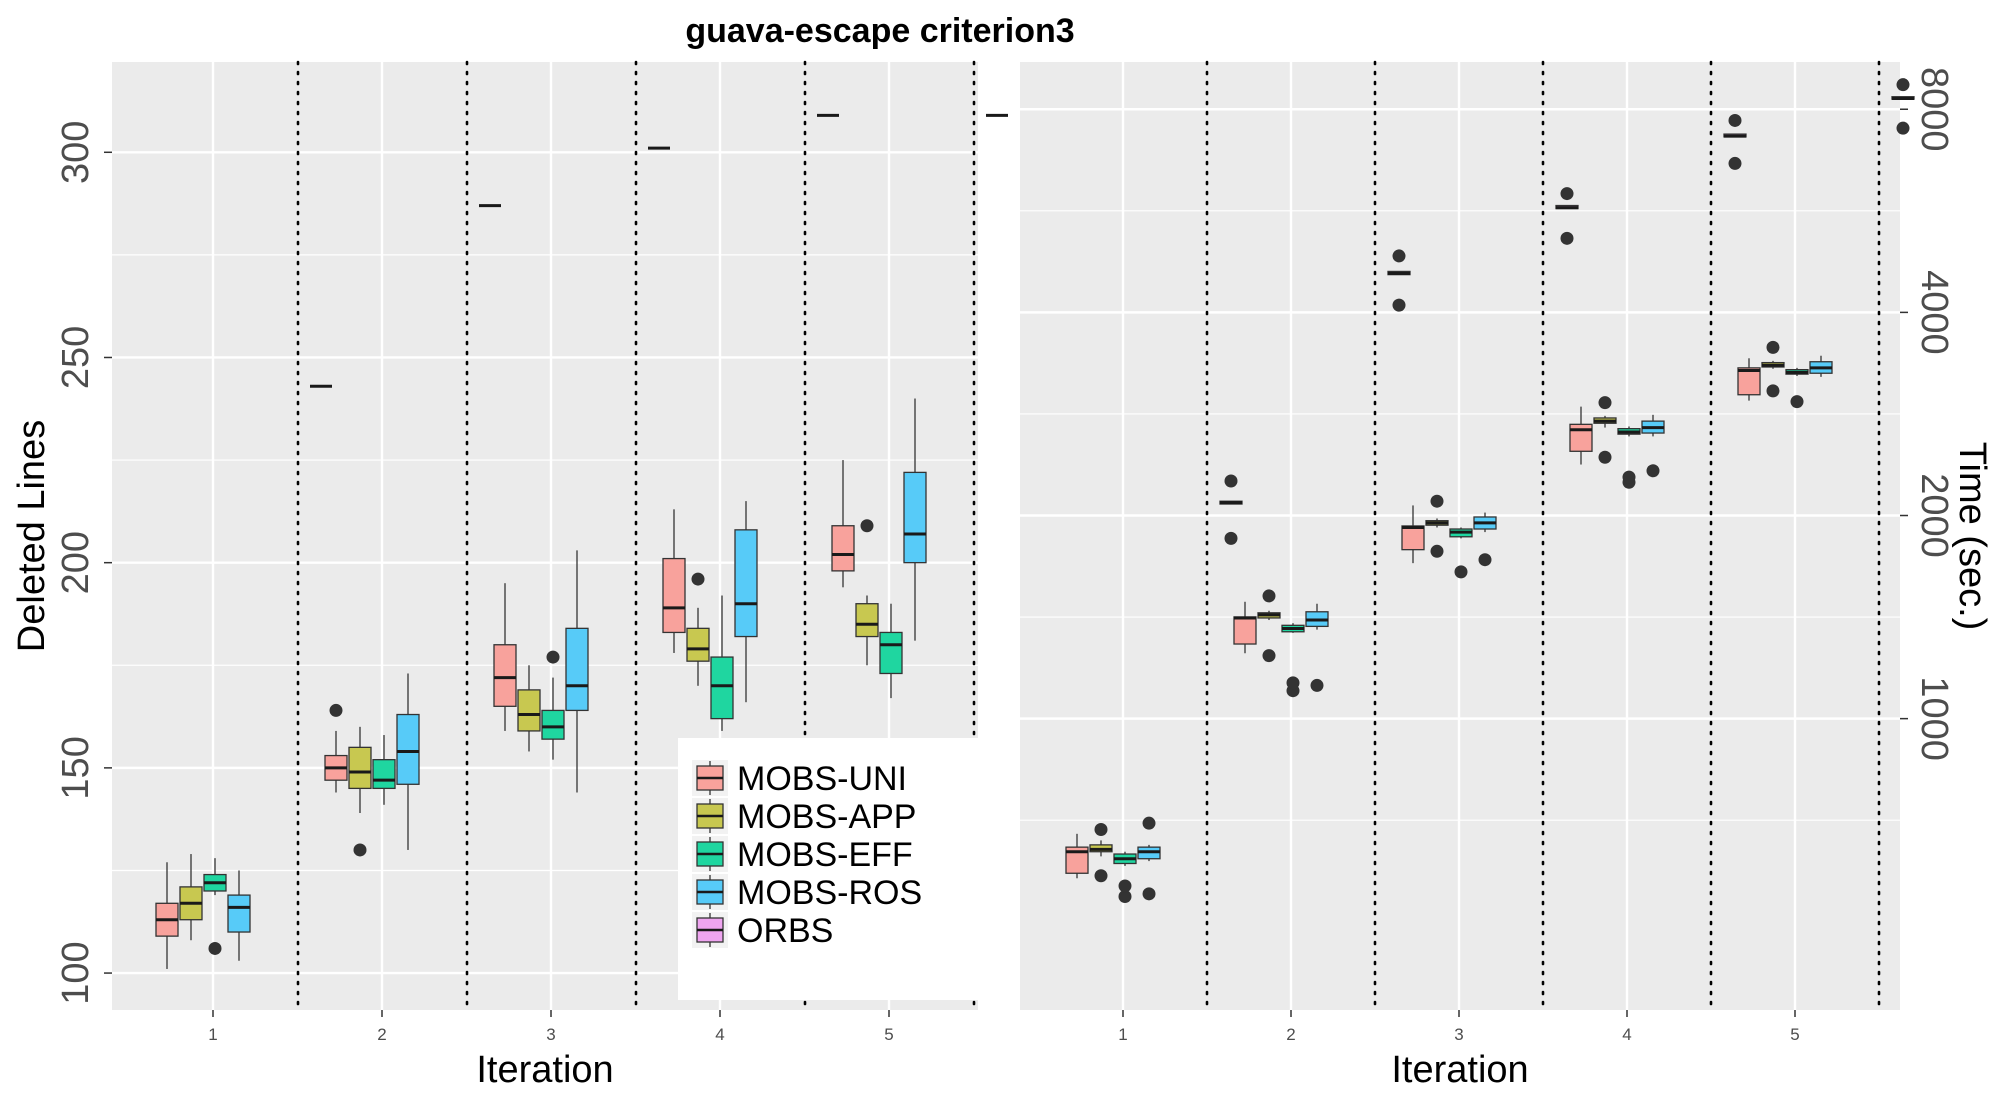 This screenshot has height=1100, width=2000. I want to click on legend-item: MOBS-EFF, so click(802, 855).